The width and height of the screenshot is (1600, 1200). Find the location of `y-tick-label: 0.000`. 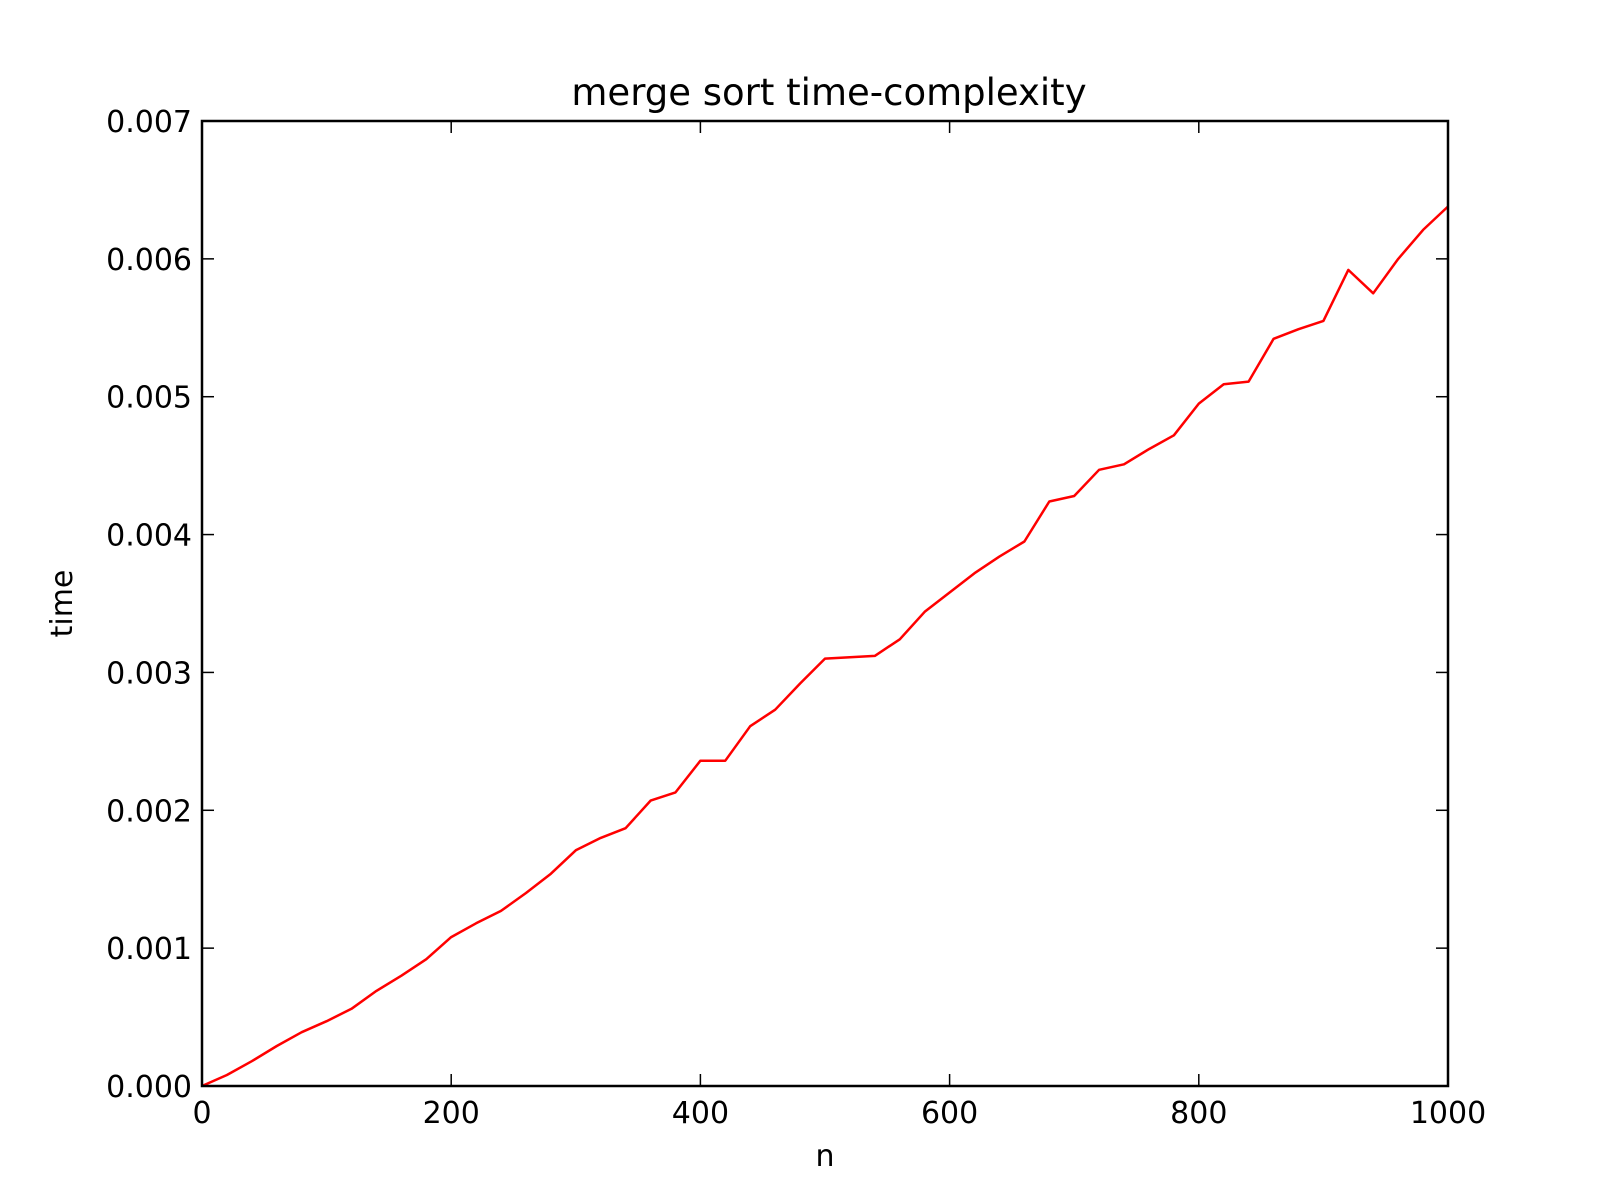

y-tick-label: 0.000 is located at coordinates (149, 1087).